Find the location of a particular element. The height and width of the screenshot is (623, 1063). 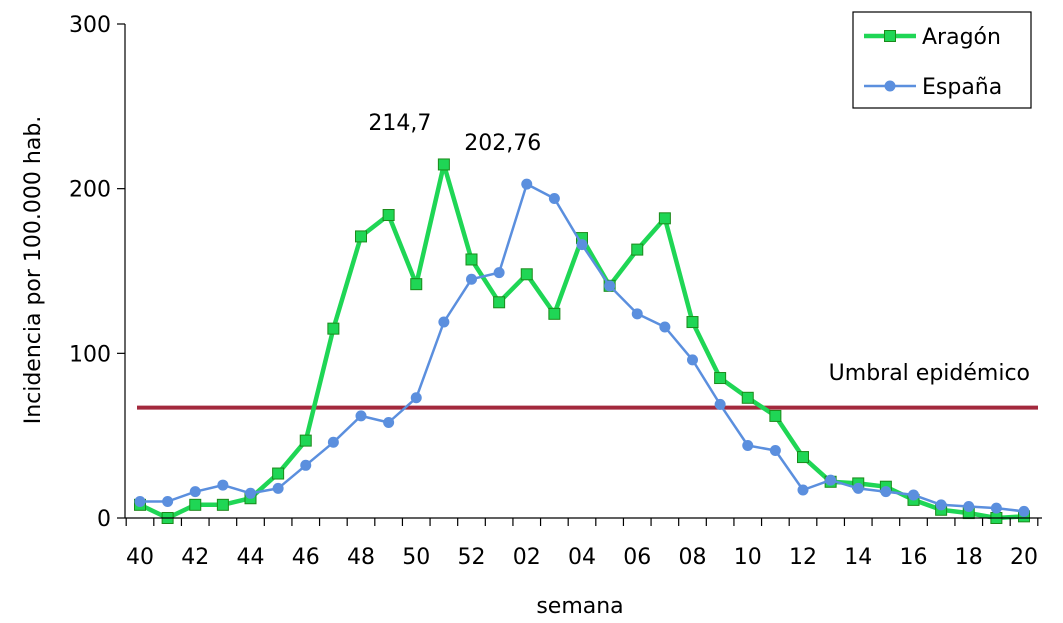

legend-marker-aragon is located at coordinates (890, 36).